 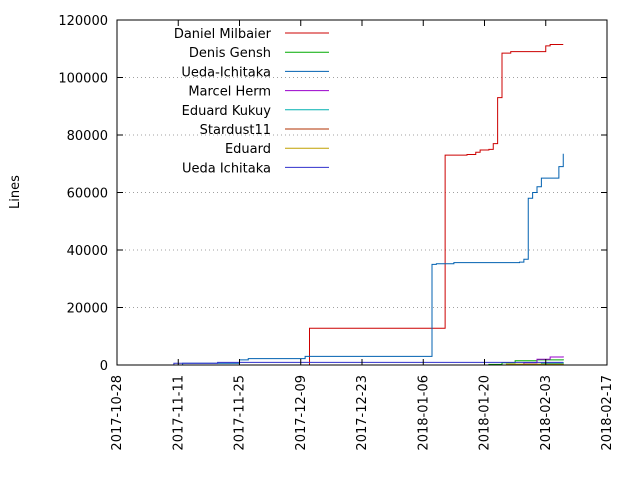 What do you see at coordinates (229, 92) in the screenshot?
I see `legend-label: Marcel Herm` at bounding box center [229, 92].